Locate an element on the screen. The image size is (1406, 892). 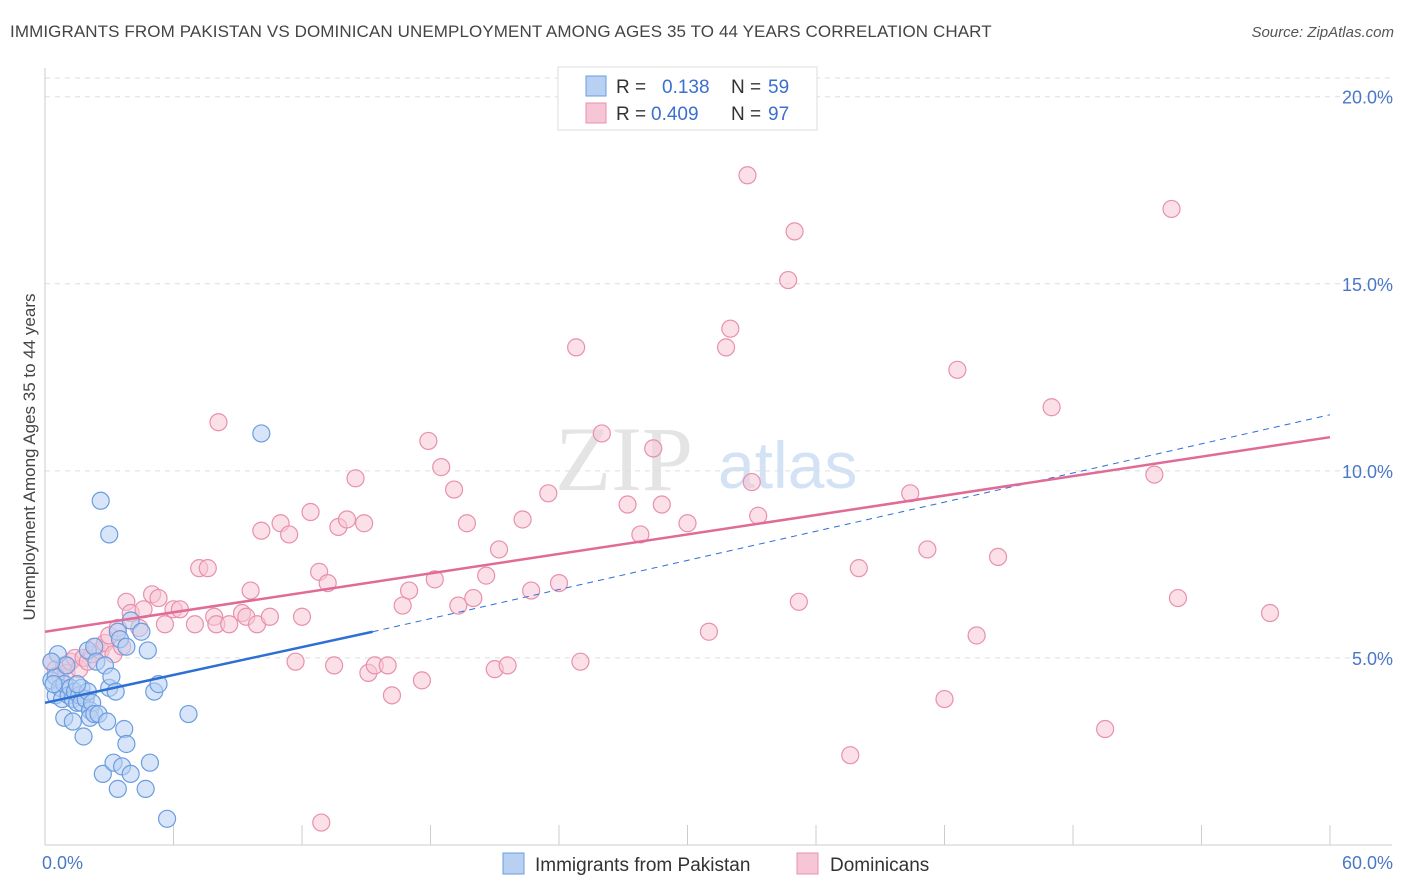
source-credit: Source: ZipAtlas.com is located at coordinates (1322, 32).